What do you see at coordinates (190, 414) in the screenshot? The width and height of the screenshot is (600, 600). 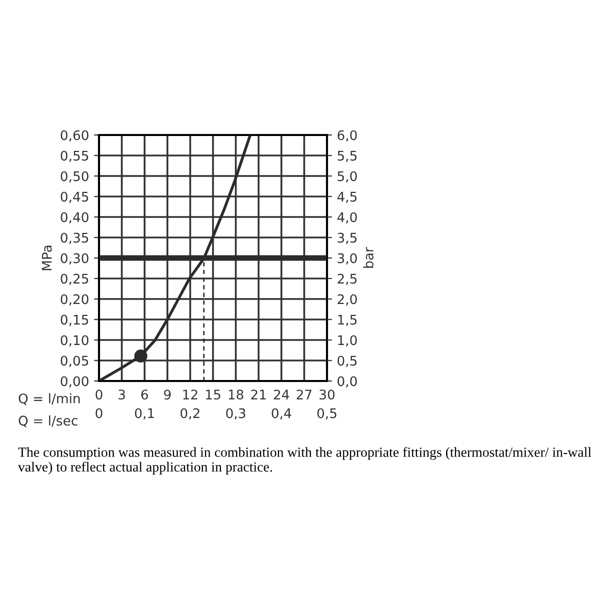 I see `x2-tick-label: 0,2` at bounding box center [190, 414].